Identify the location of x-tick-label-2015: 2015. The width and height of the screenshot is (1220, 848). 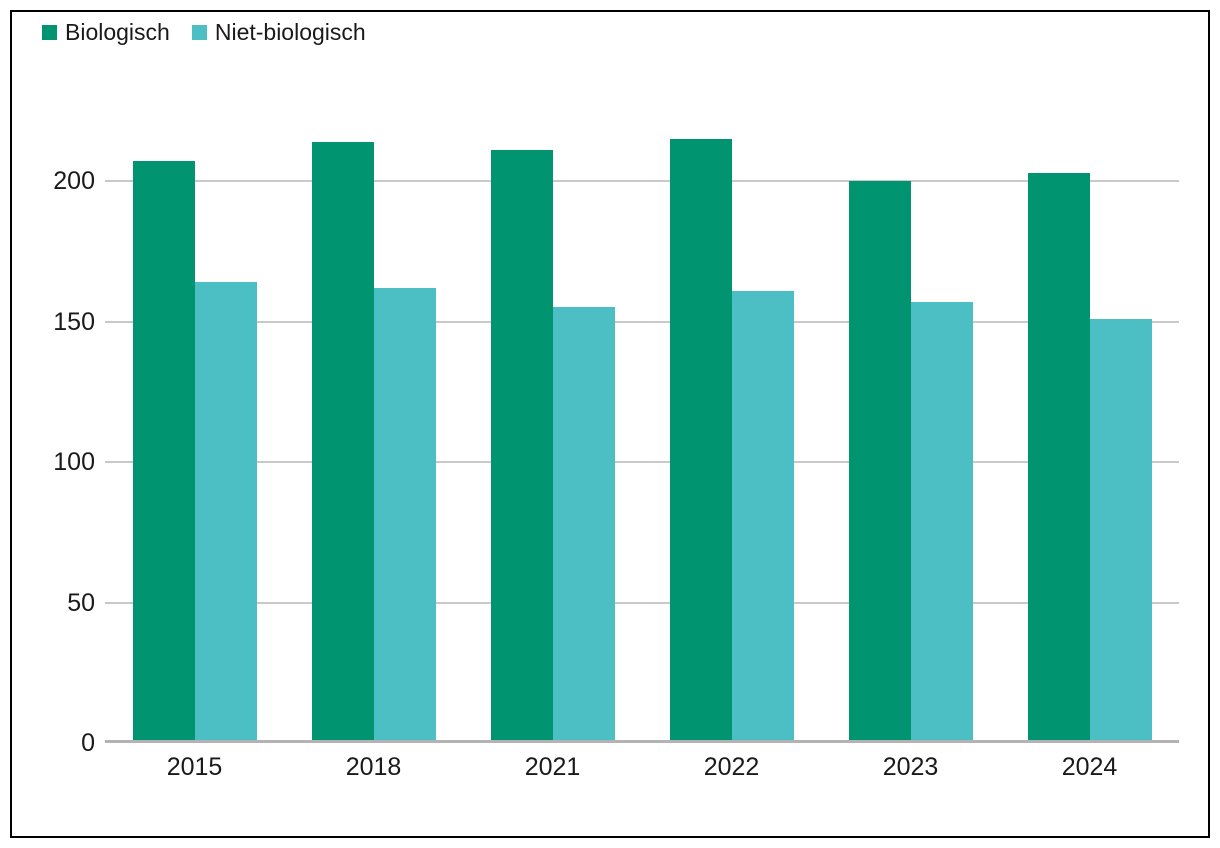
(194, 767).